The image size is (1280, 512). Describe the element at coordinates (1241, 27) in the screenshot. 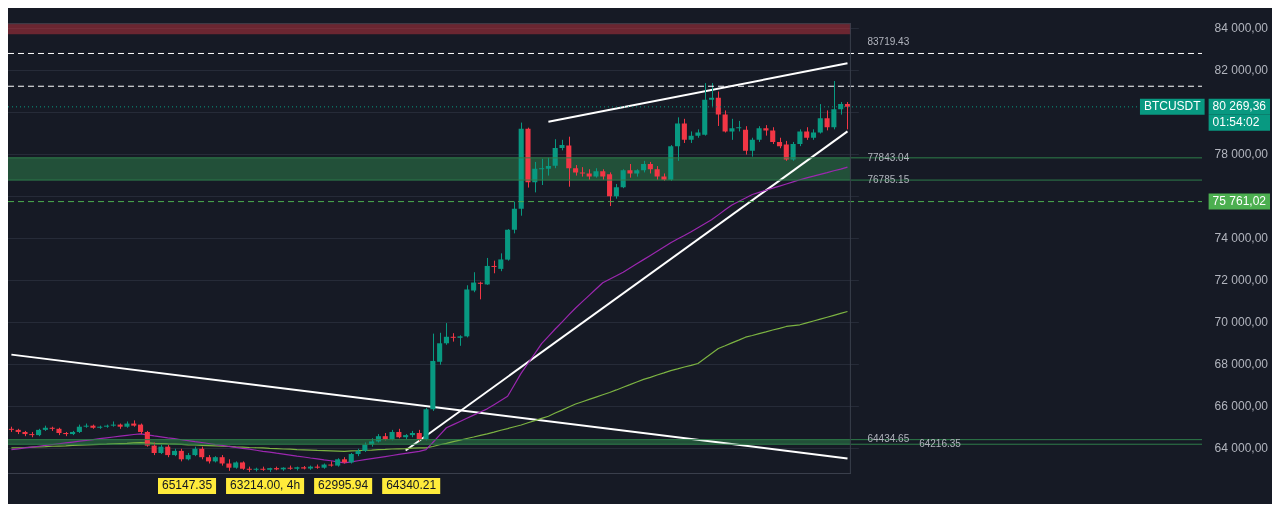

I see `y-tick-label: 84 000,00` at that location.